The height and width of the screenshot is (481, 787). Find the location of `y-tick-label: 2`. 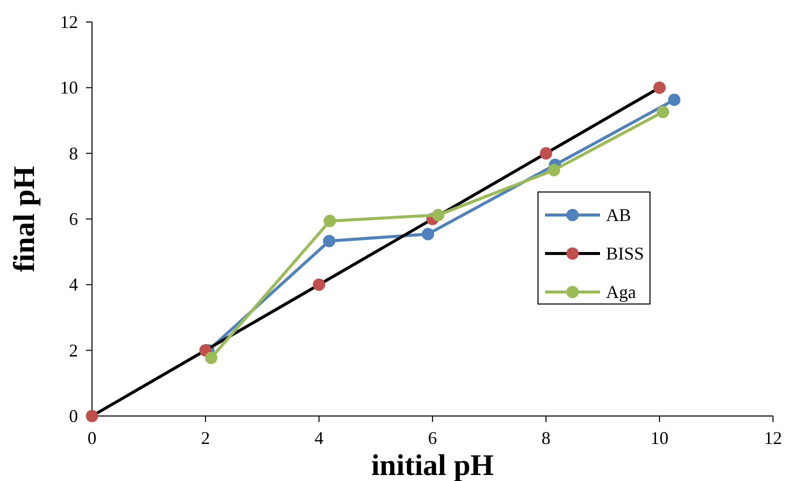

y-tick-label: 2 is located at coordinates (73, 350).